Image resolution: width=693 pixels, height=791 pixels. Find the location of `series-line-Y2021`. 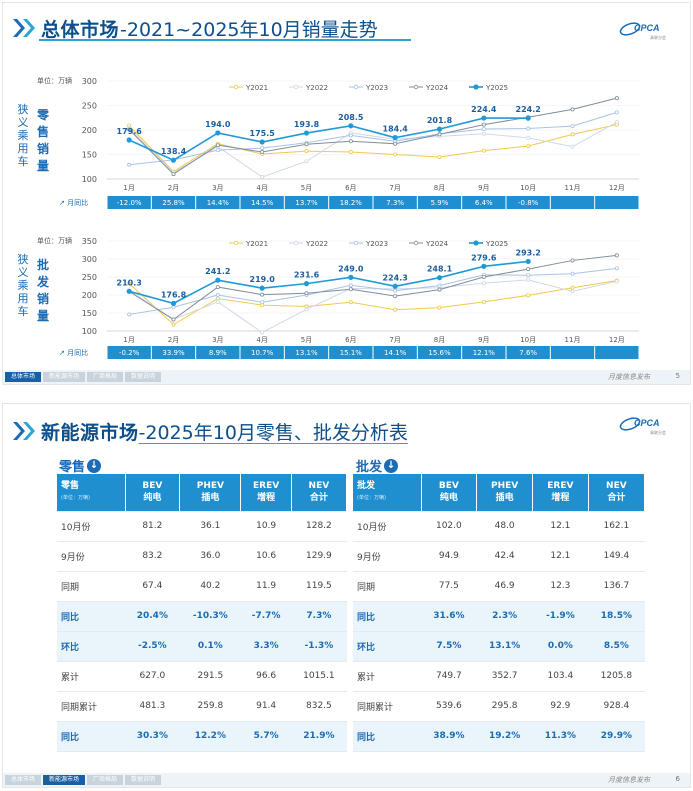

series-line-Y2021 is located at coordinates (372, 148).